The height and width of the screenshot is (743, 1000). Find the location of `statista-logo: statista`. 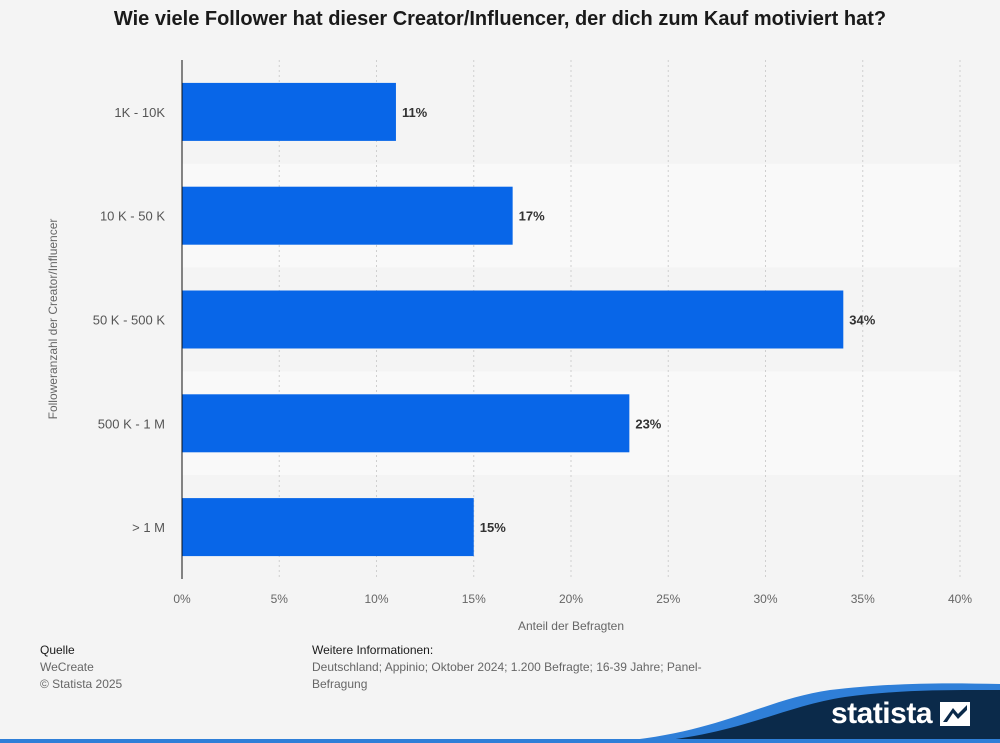

statista-logo: statista is located at coordinates (900, 714).